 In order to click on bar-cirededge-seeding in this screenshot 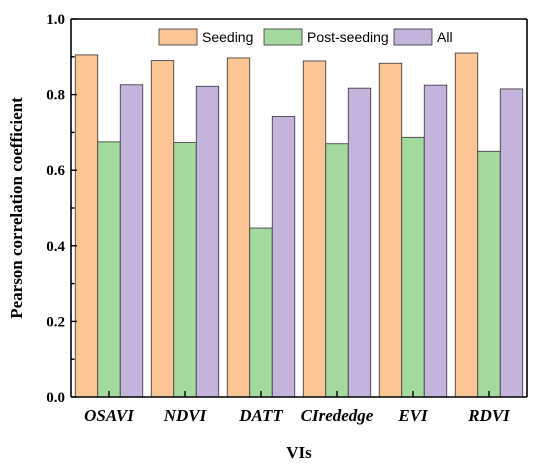, I will do `click(314, 229)`.